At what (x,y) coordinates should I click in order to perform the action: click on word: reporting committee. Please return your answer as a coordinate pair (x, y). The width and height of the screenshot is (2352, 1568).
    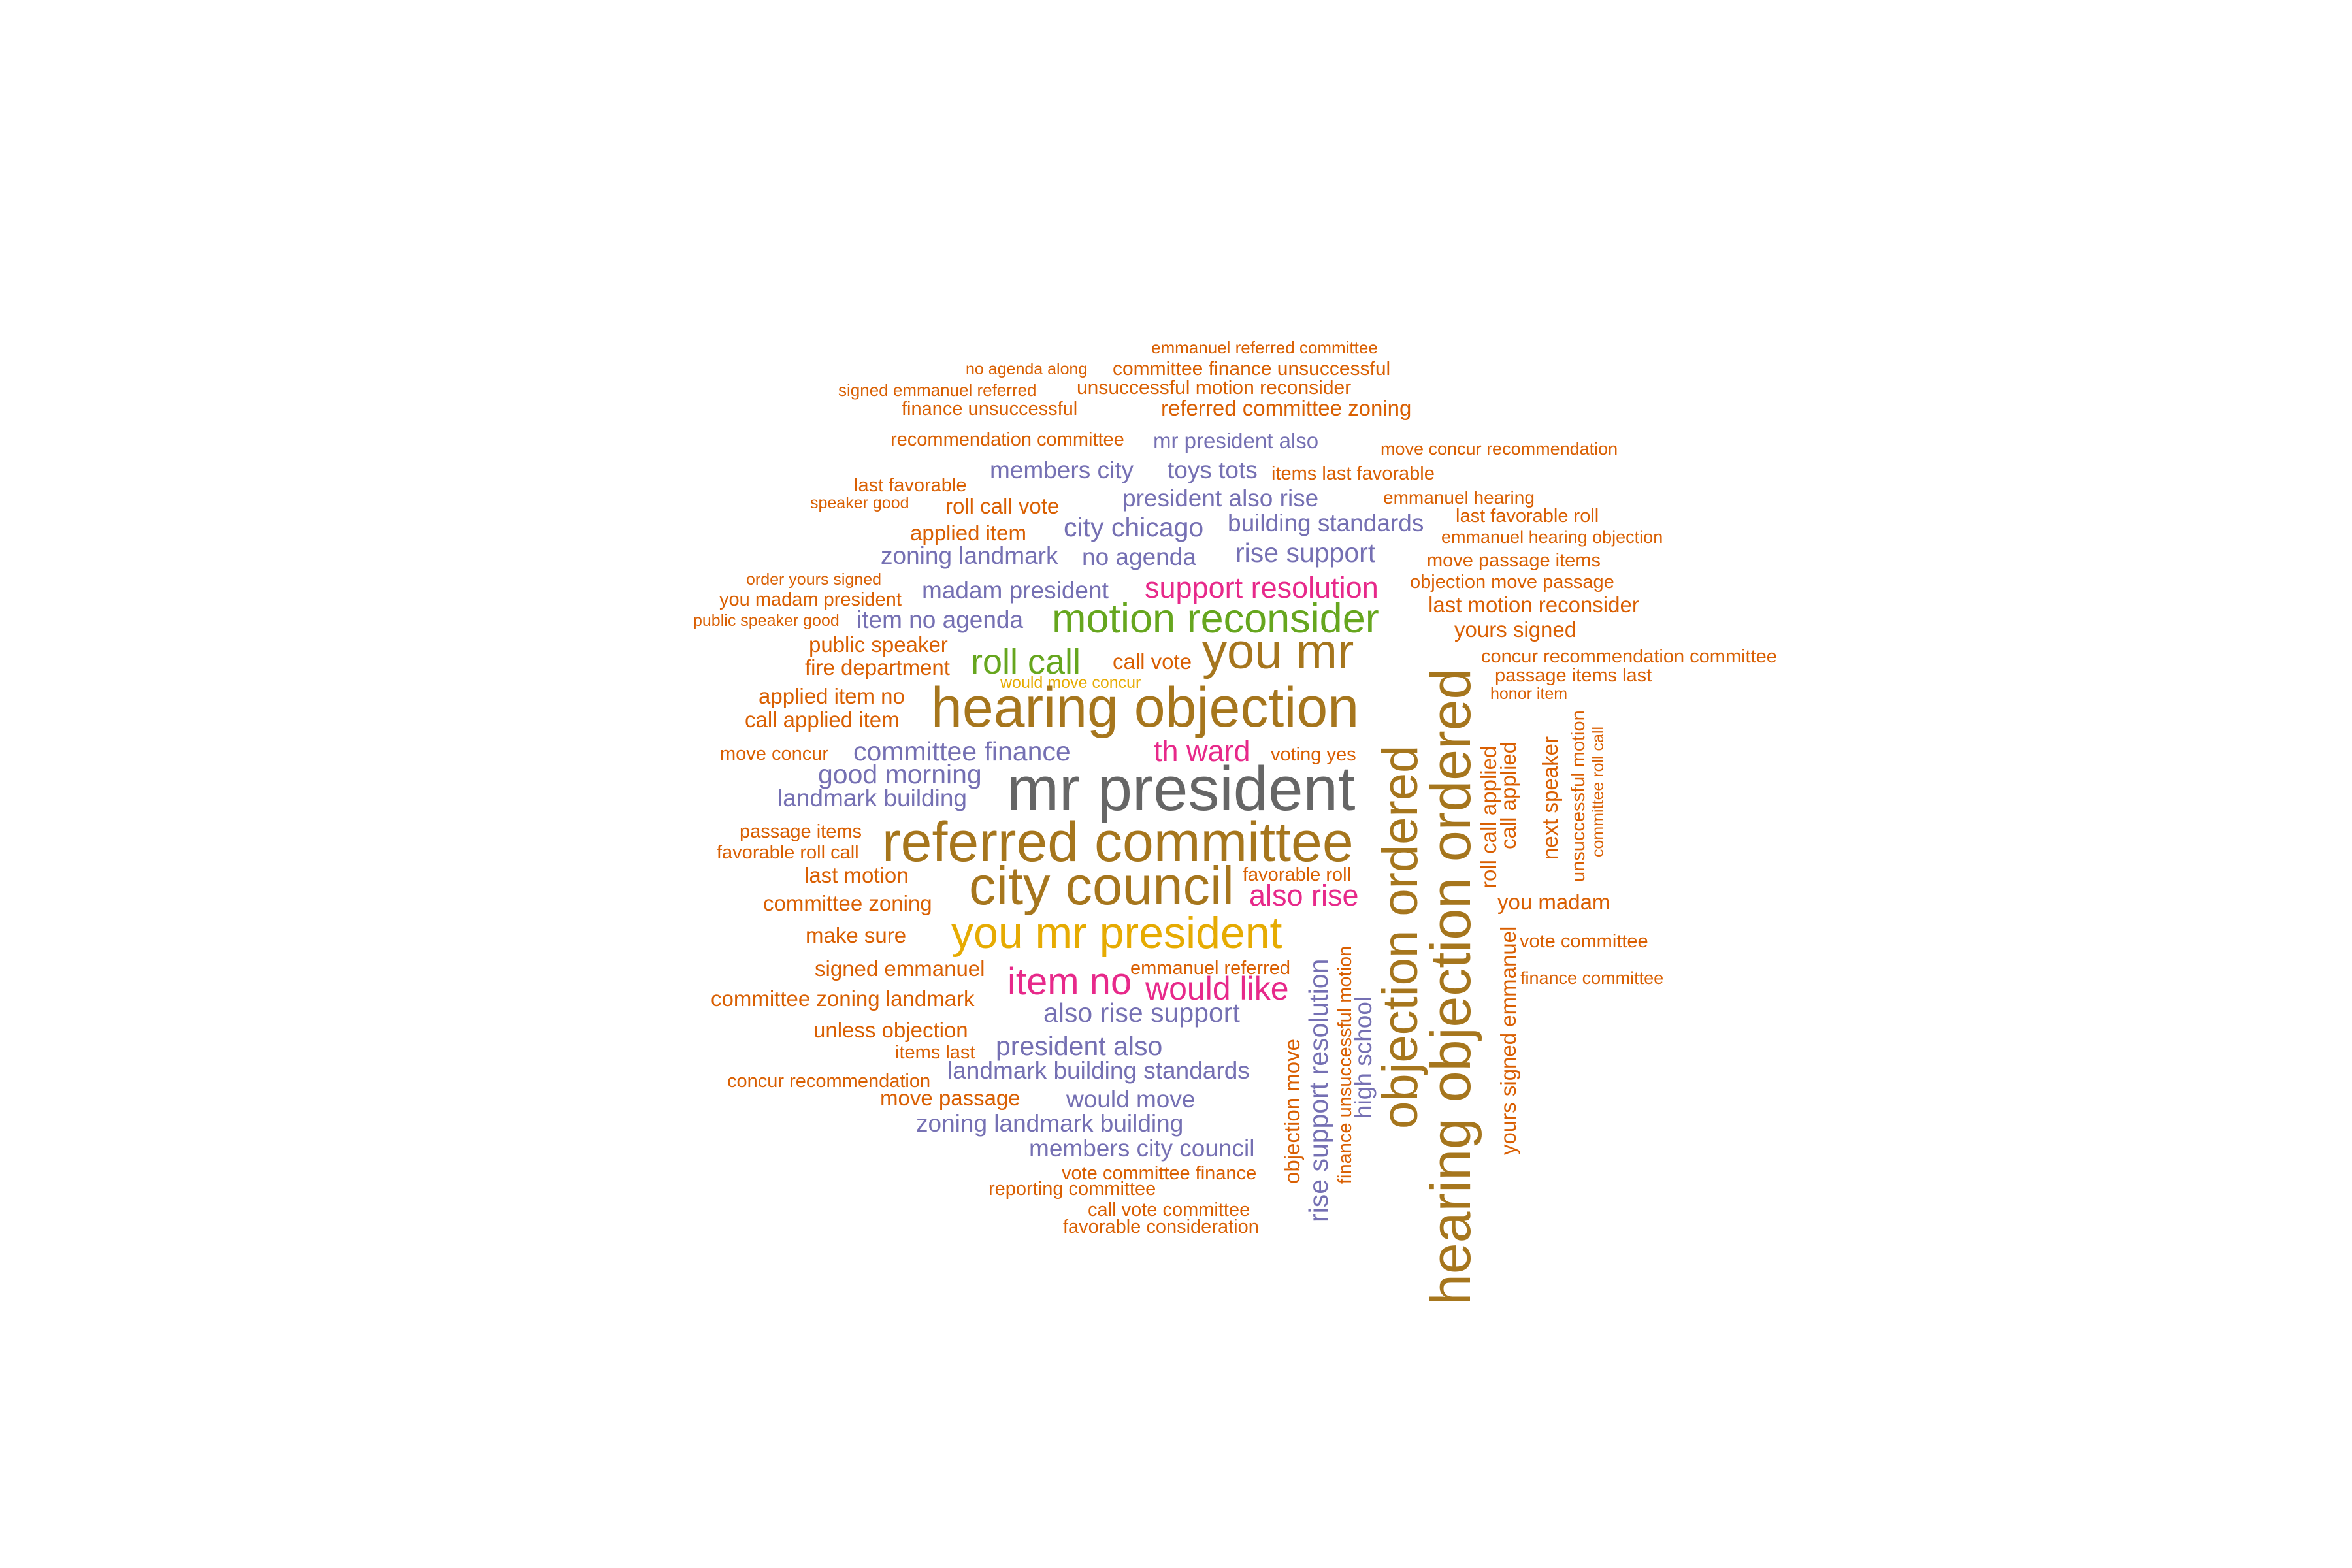
    Looking at the image, I should click on (1072, 1189).